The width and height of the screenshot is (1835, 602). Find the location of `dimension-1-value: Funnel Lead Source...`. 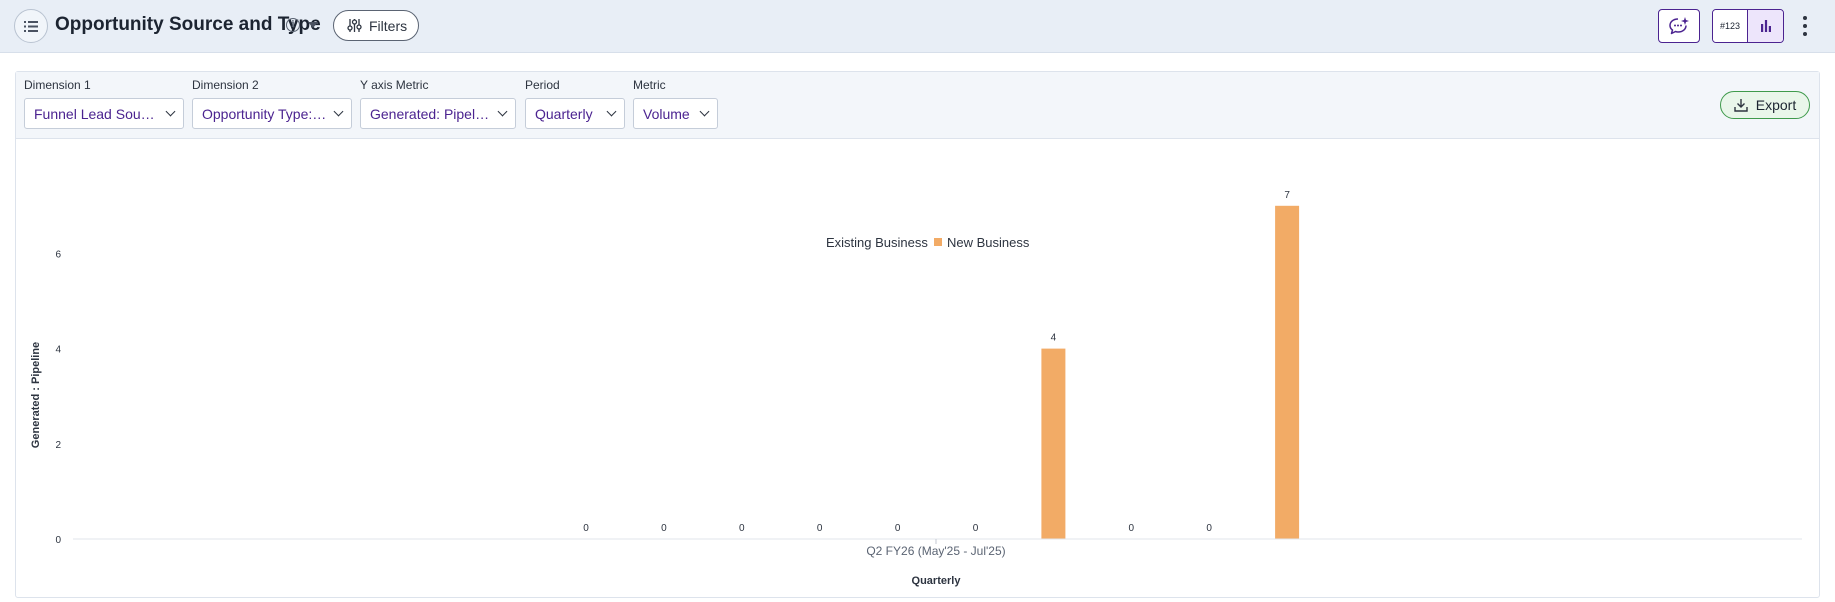

dimension-1-value: Funnel Lead Source... is located at coordinates (96, 113).